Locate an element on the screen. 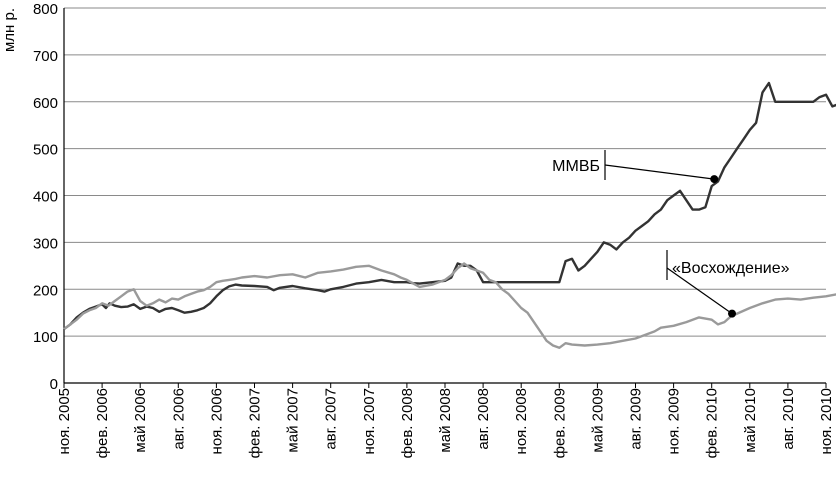  y-tick-labels: 0 100 200 300 400 500 600 700 800 is located at coordinates (45, 197).